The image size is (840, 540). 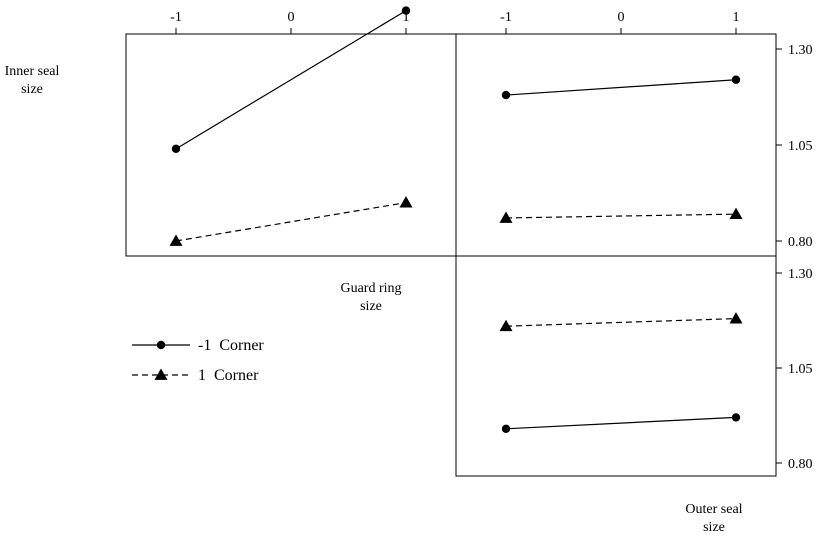 I want to click on legend-label-1: 1 Corner, so click(x=228, y=375).